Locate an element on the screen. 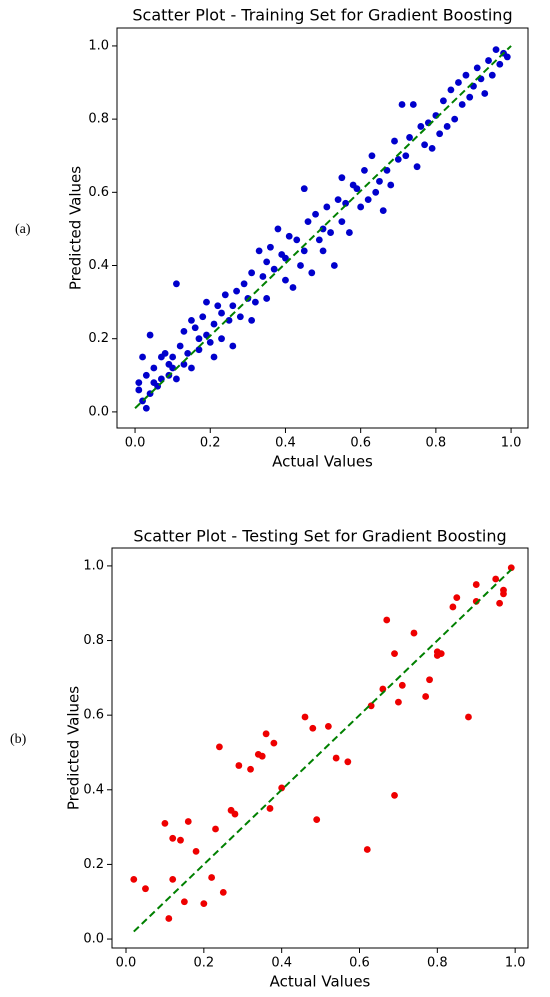  x-tick-label: 0.0 is located at coordinates (135, 443).